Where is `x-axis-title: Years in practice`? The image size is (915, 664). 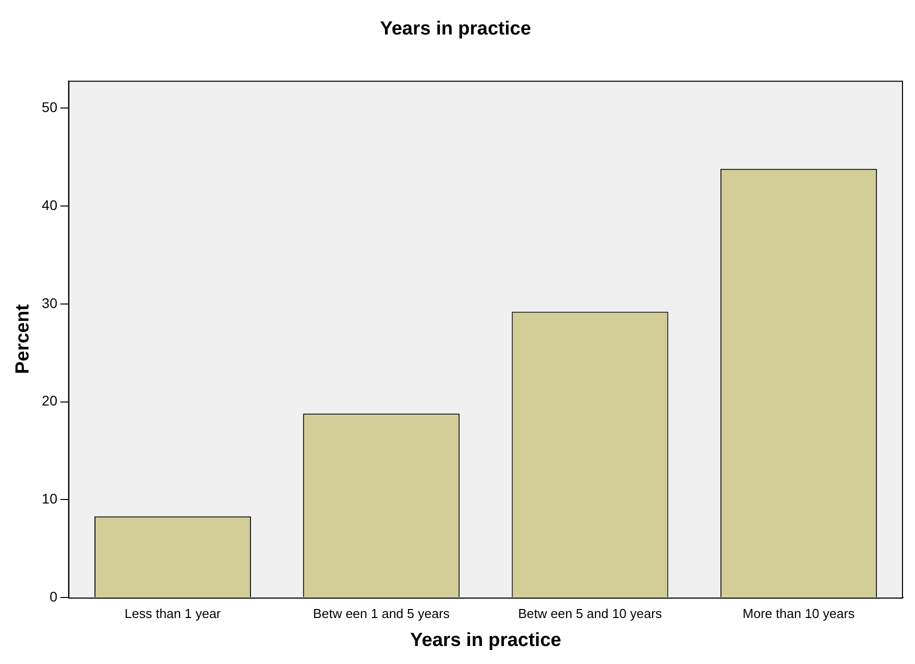
x-axis-title: Years in practice is located at coordinates (486, 640).